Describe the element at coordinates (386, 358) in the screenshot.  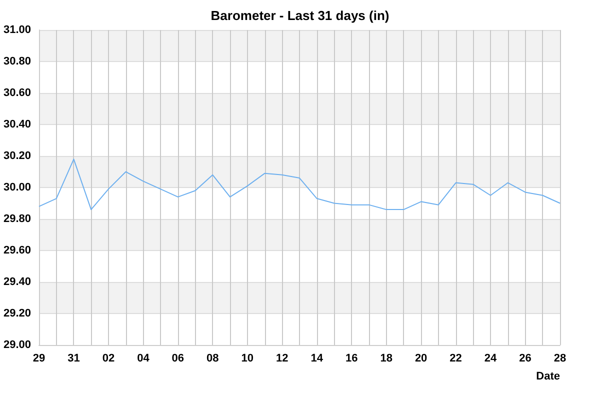
I see `x-tick-label: 18` at that location.